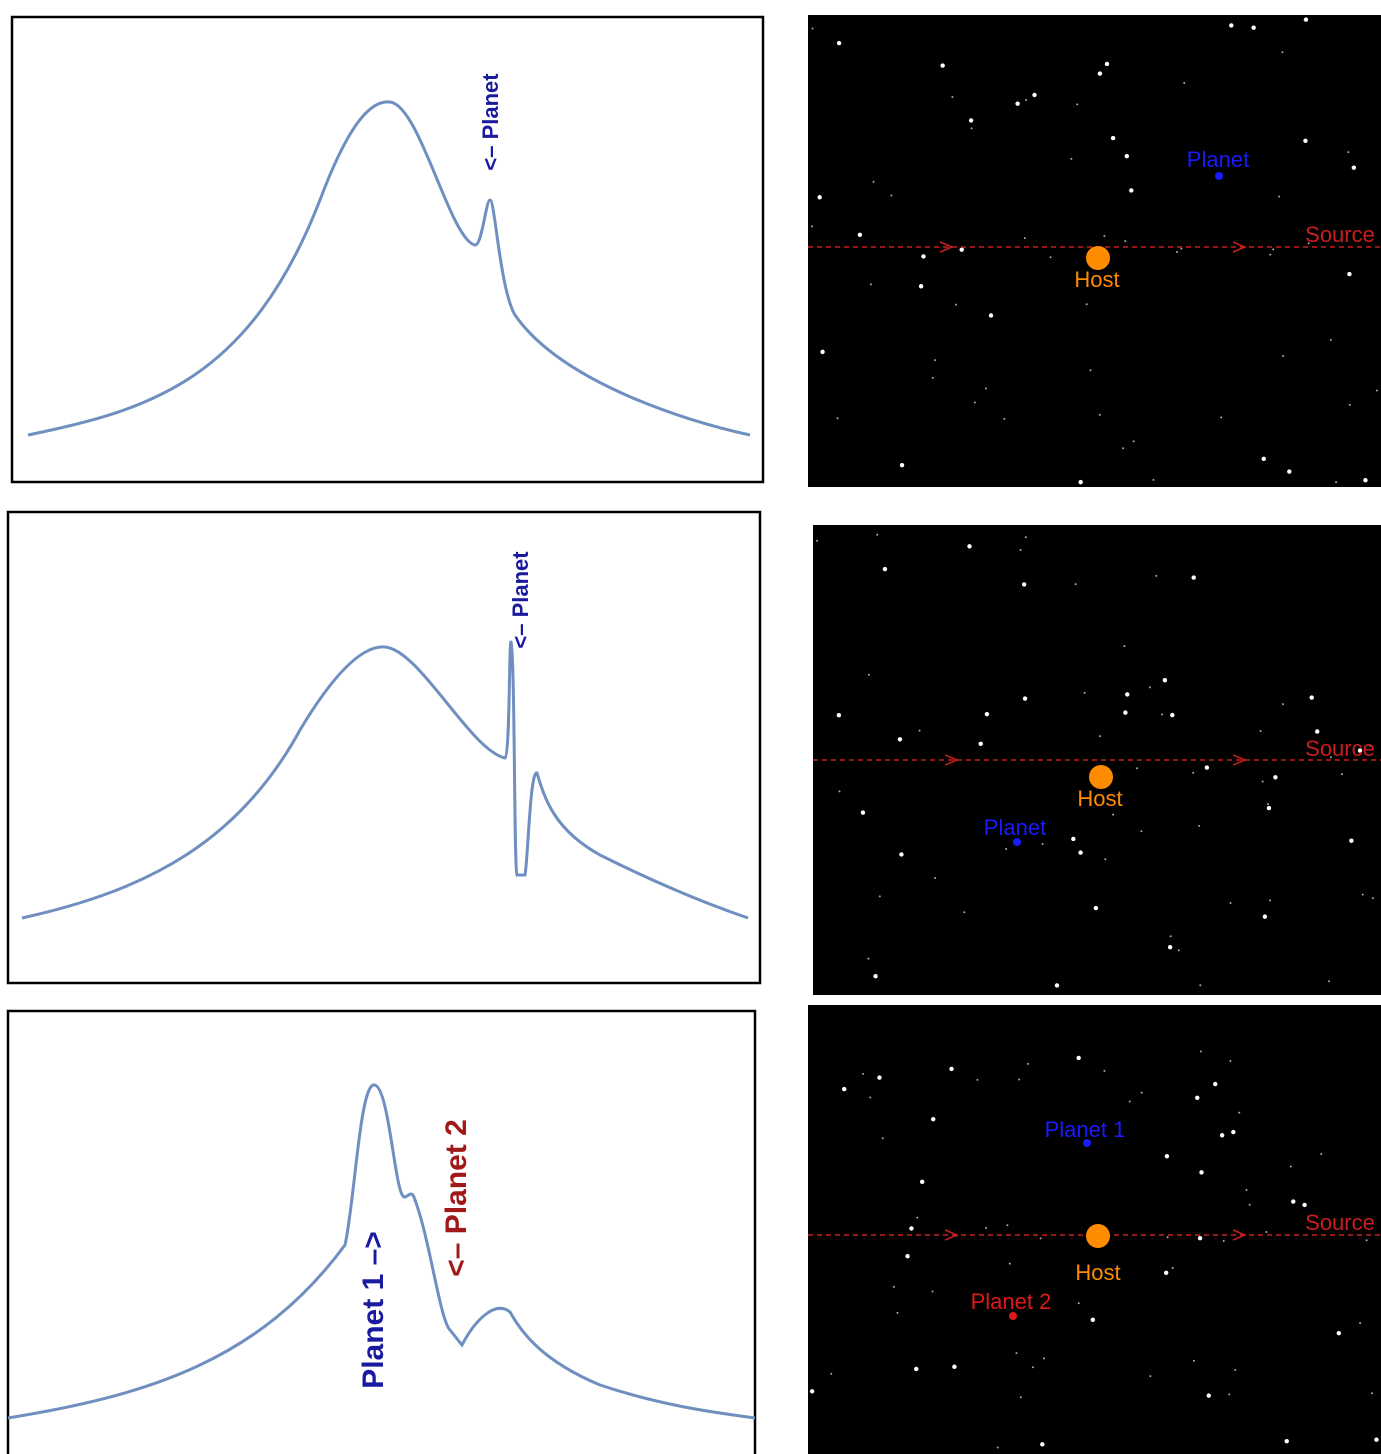  What do you see at coordinates (381, 1251) in the screenshot?
I see `light-curve` at bounding box center [381, 1251].